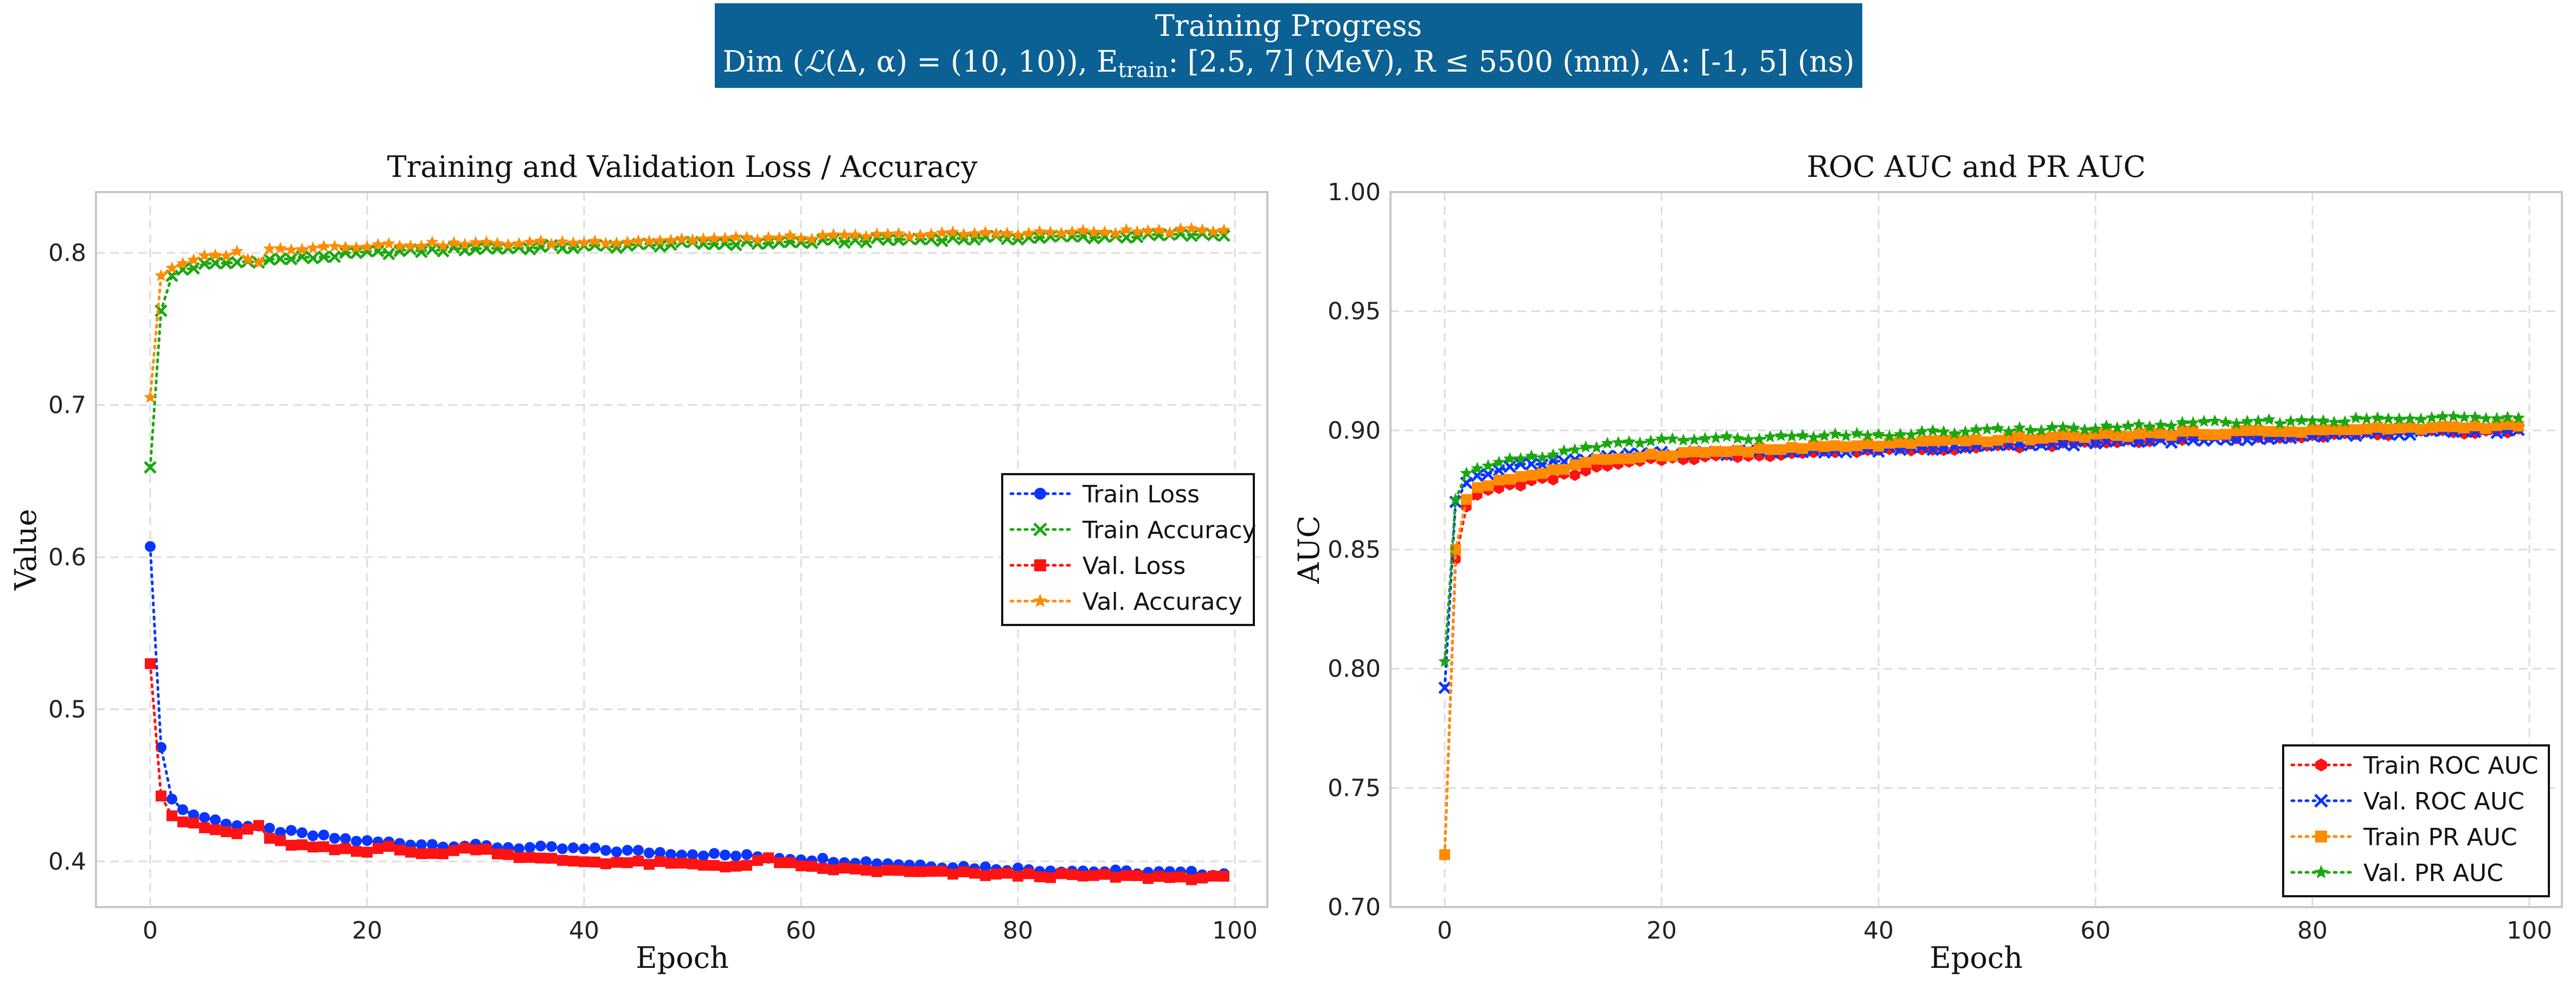 This screenshot has height=989, width=2576. Describe the element at coordinates (67, 862) in the screenshot. I see `y-tick-label: 0.4` at that location.